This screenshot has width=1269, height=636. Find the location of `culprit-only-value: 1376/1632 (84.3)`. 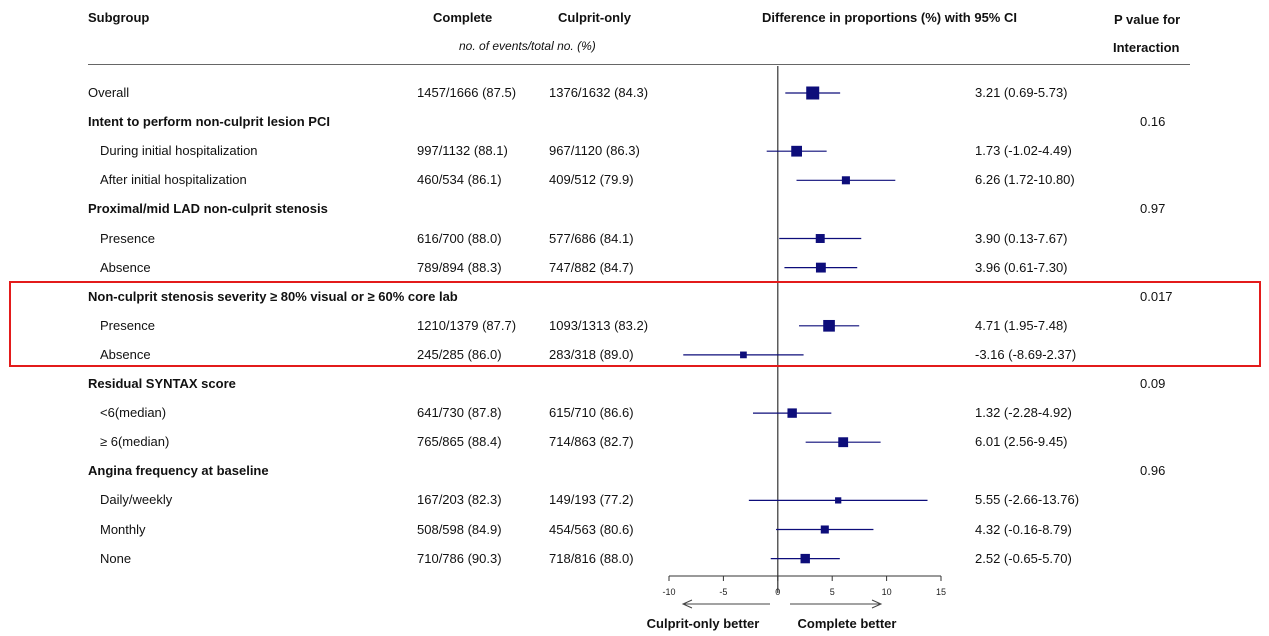

culprit-only-value: 1376/1632 (84.3) is located at coordinates (599, 92).